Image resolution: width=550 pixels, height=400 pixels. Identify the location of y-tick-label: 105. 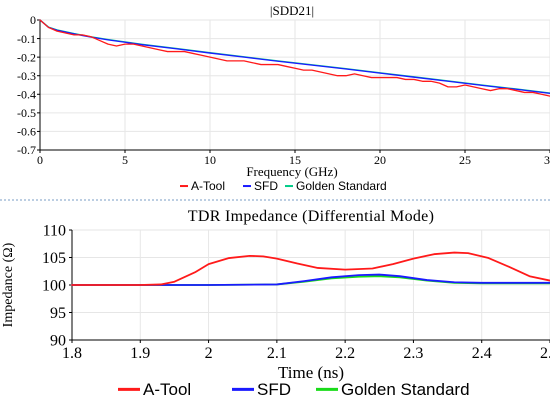
(54, 258).